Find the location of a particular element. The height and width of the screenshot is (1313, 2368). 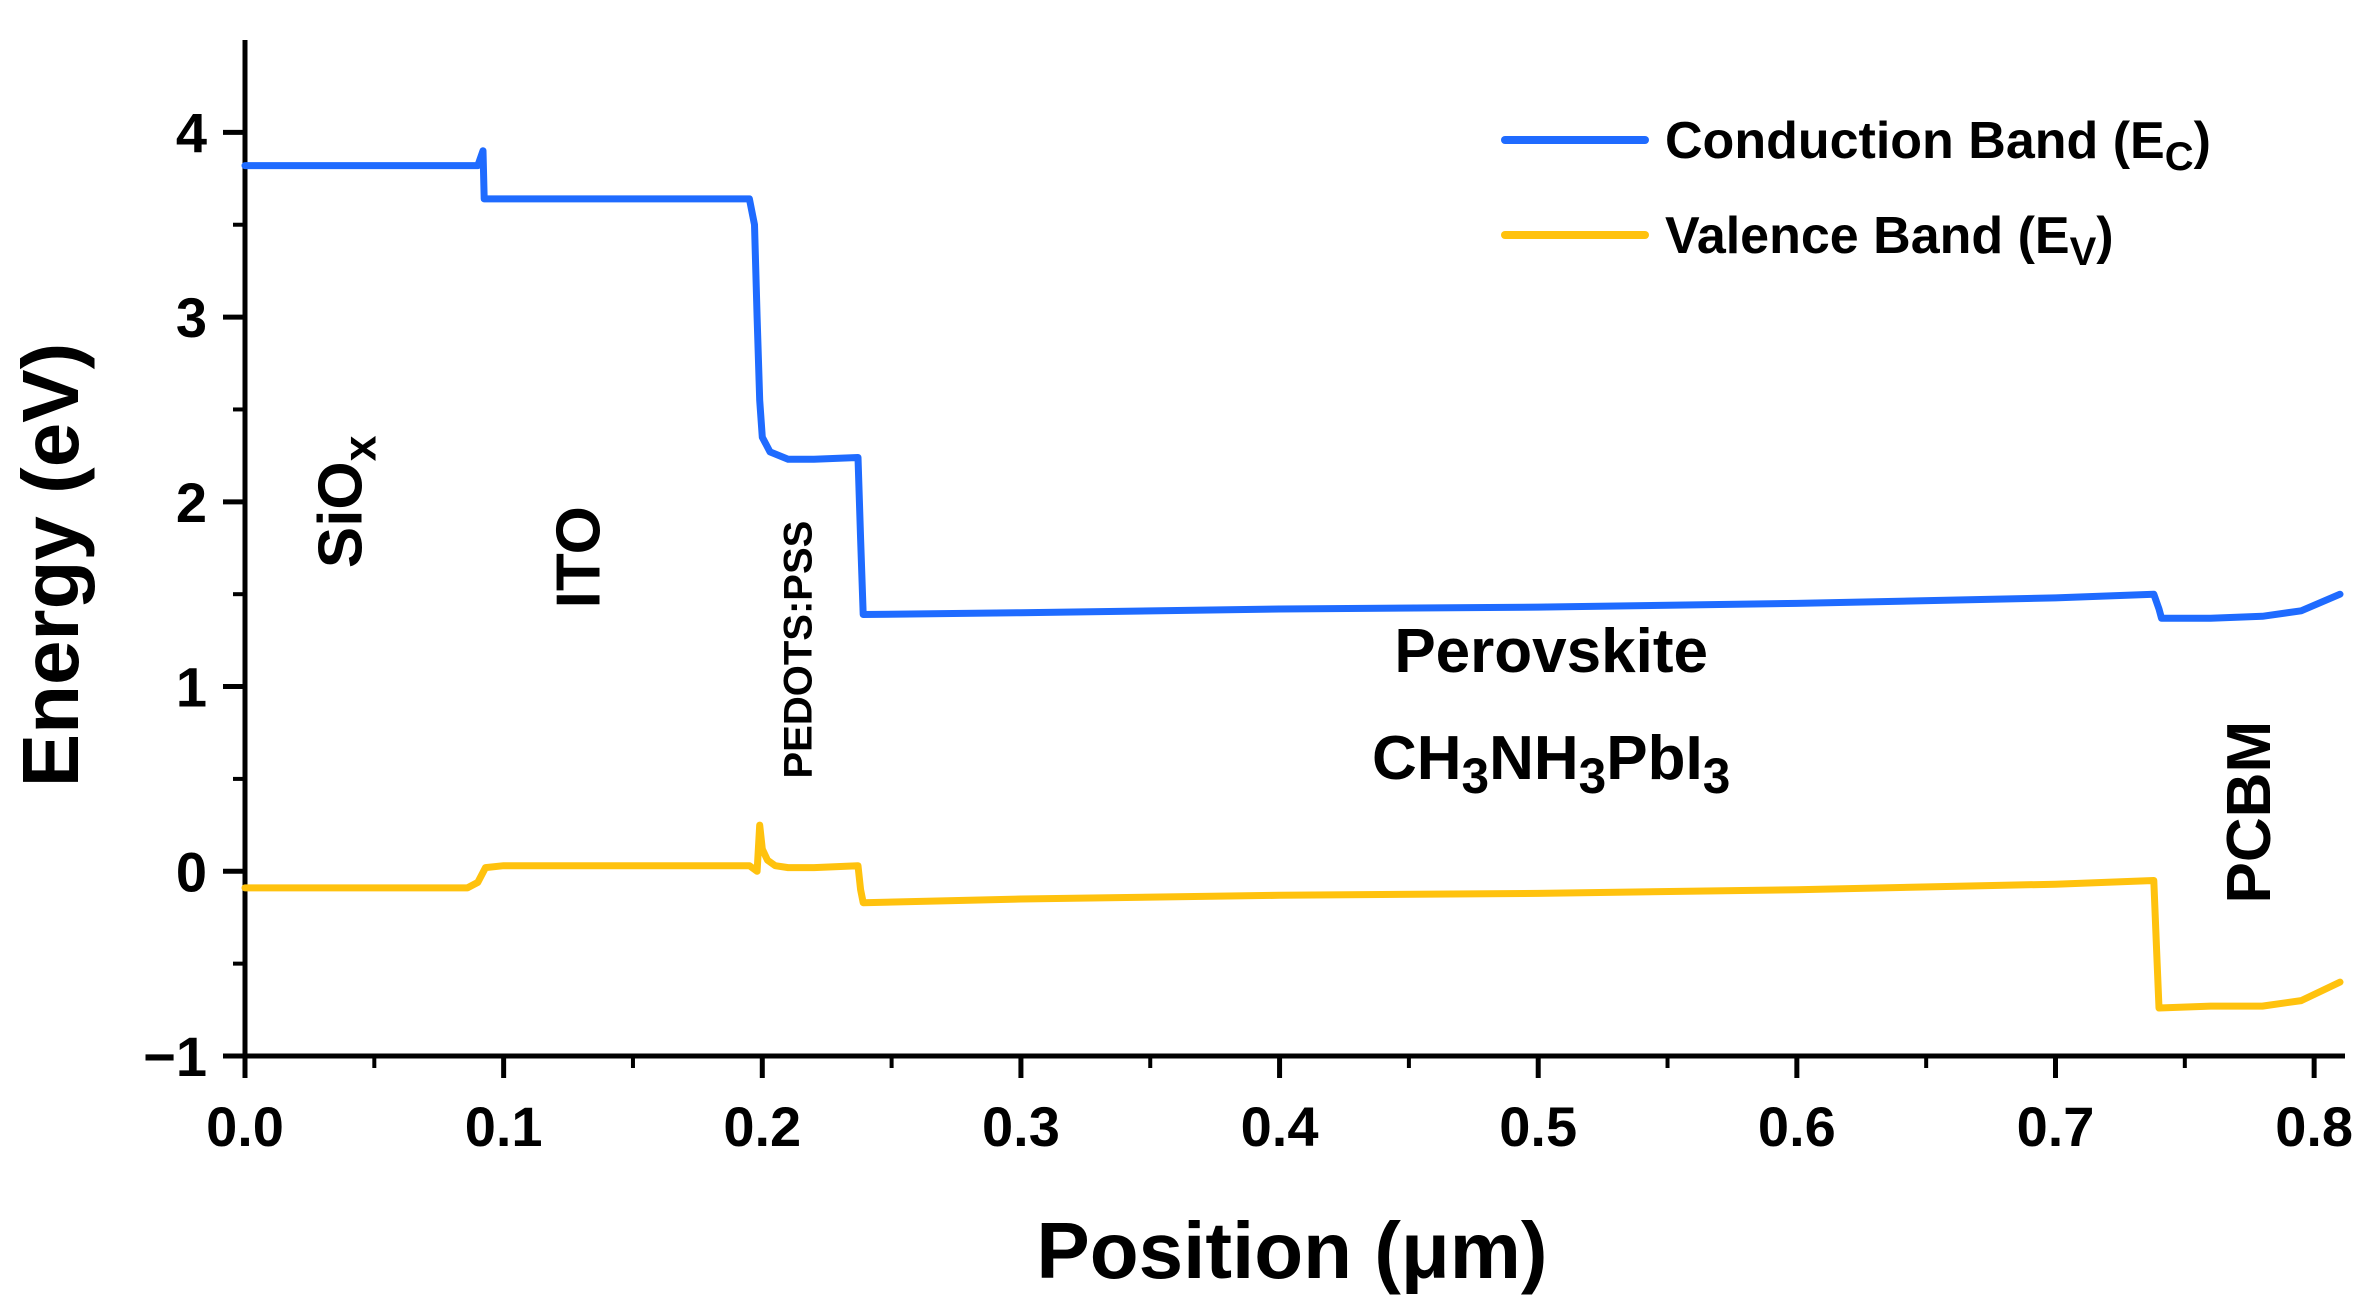

annotation-sio: SiOx is located at coordinates (345, 501).